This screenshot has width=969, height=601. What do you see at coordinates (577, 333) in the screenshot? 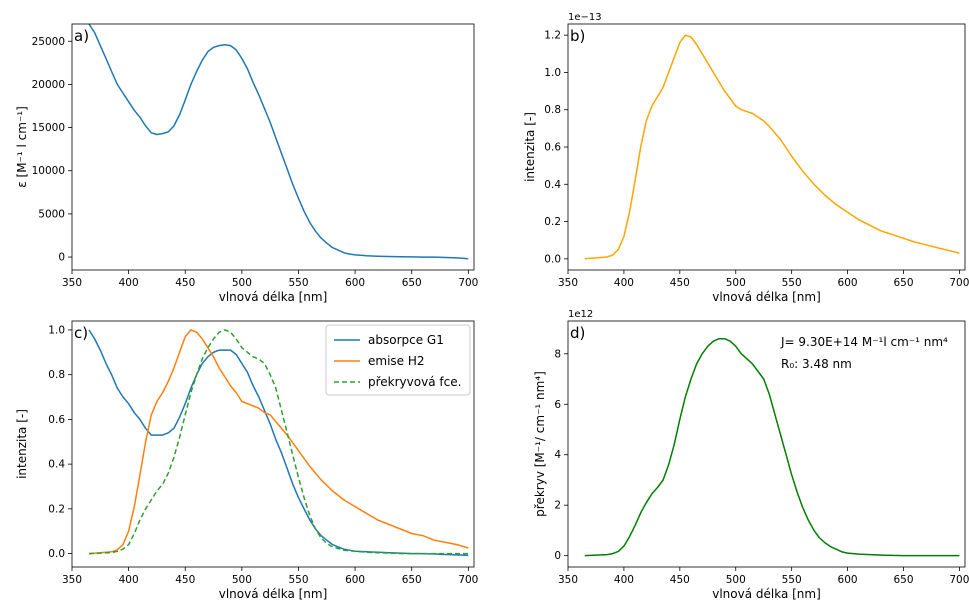
I see `panel-label: d)` at bounding box center [577, 333].